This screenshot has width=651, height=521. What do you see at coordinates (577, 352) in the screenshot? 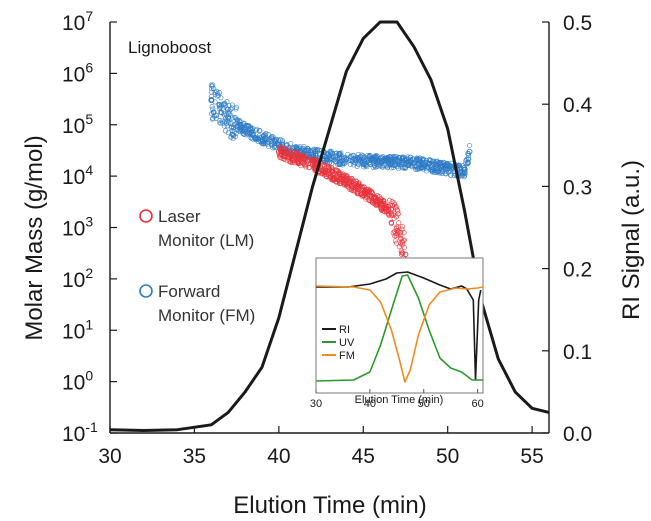
I see `y-right-tick-label: 0.1` at bounding box center [577, 352].